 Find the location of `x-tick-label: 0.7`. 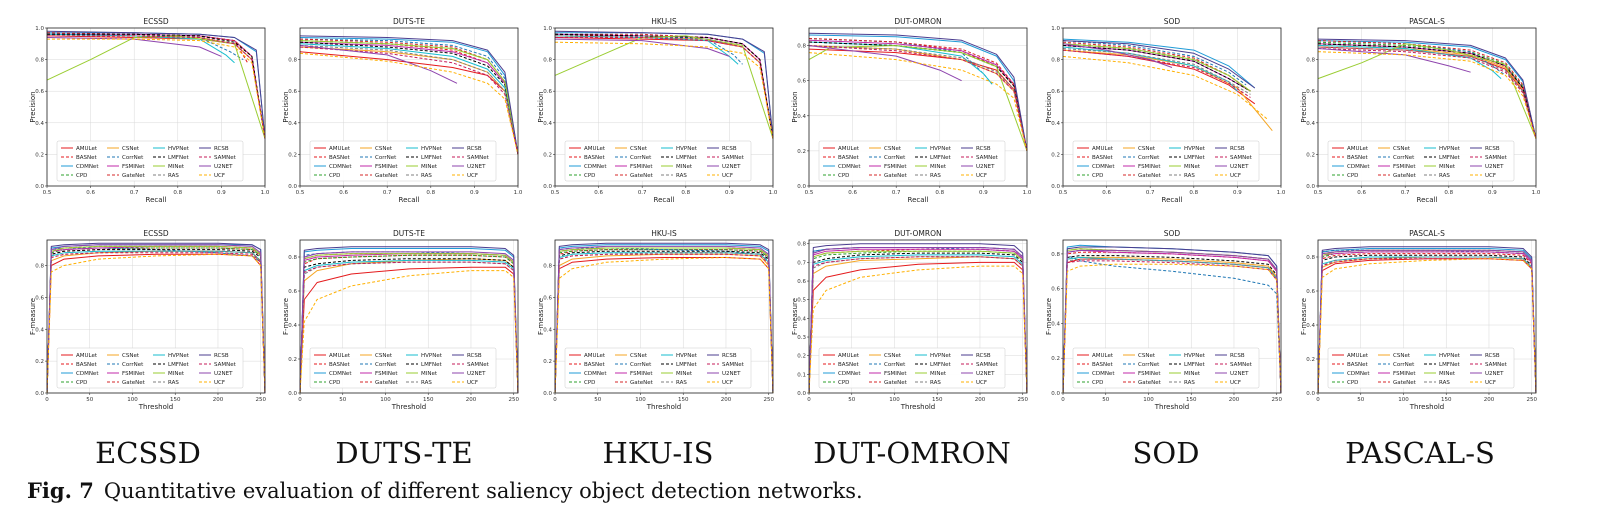

x-tick-label: 0.7 is located at coordinates (134, 193).